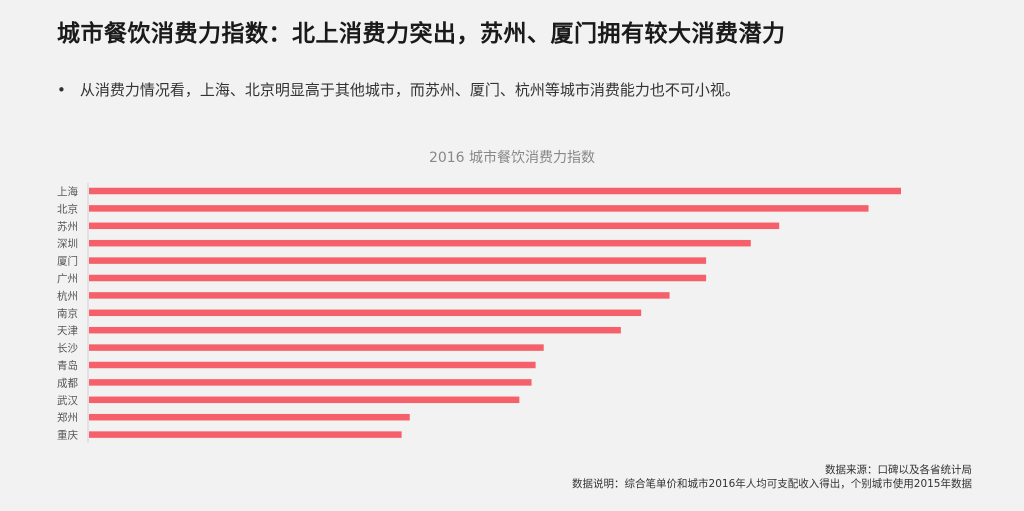  I want to click on category-label: 天津, so click(67, 331).